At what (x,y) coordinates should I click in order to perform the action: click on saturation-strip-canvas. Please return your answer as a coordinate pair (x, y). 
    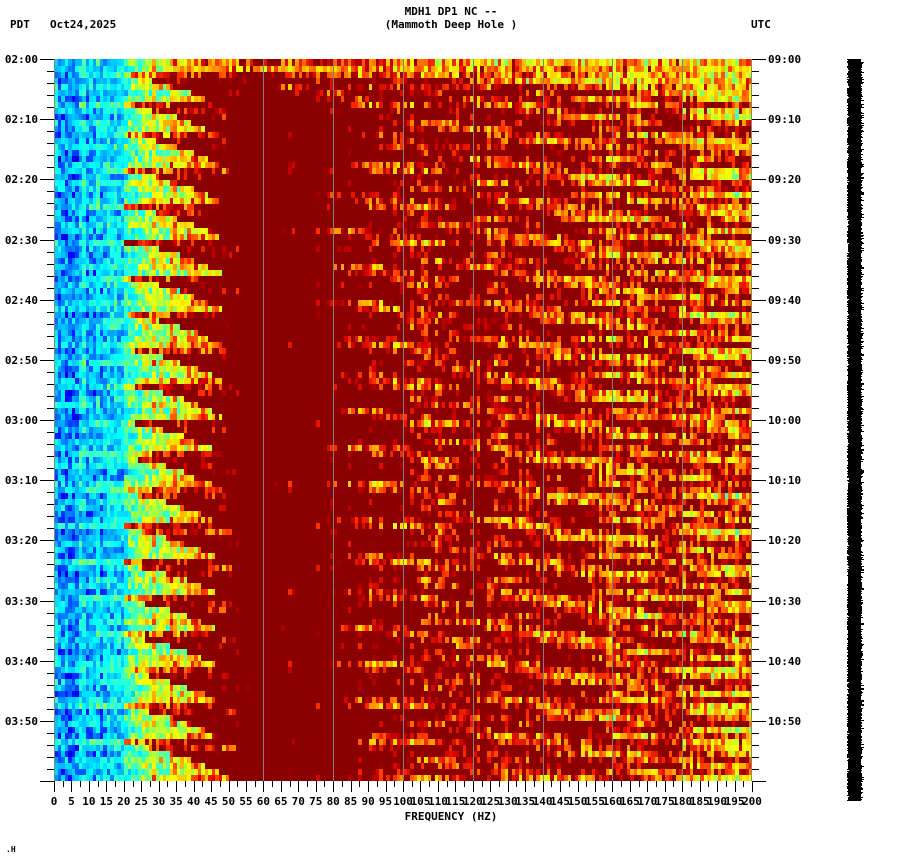
    Looking at the image, I should click on (856, 430).